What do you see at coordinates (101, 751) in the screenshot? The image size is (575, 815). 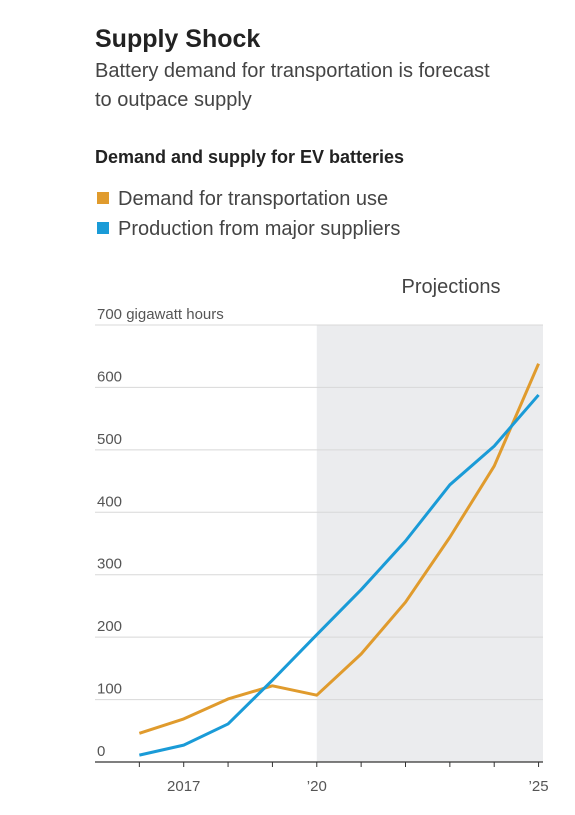 I see `y-tick-label: 0` at bounding box center [101, 751].